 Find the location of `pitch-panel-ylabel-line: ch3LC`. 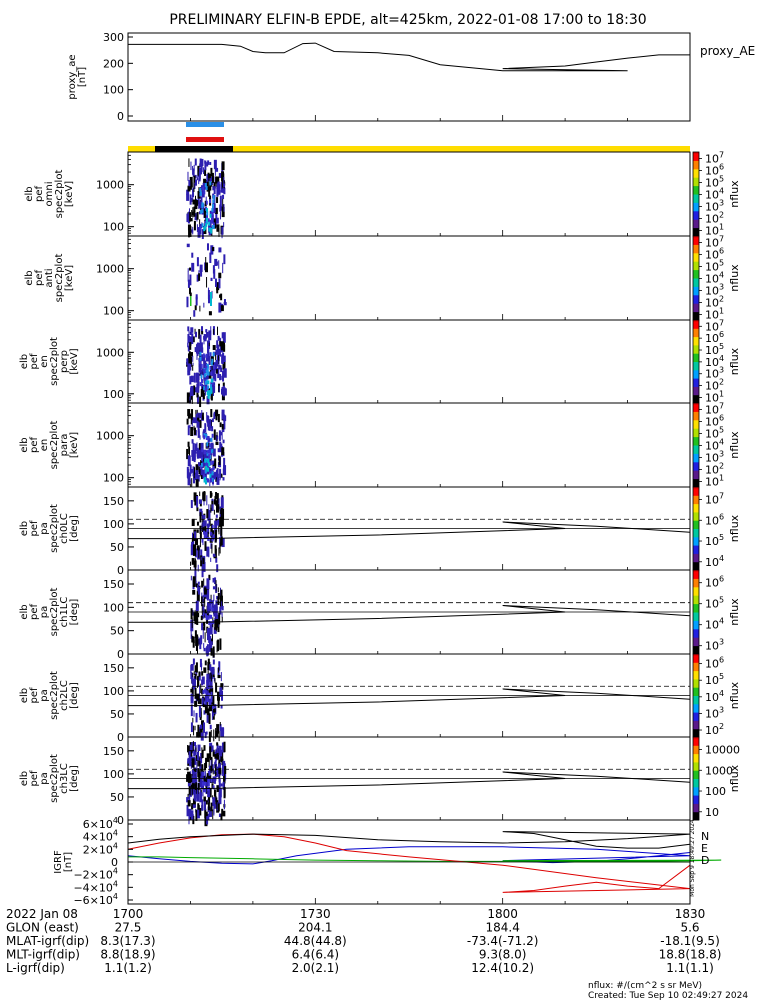

pitch-panel-ylabel-line: ch3LC is located at coordinates (64, 778).